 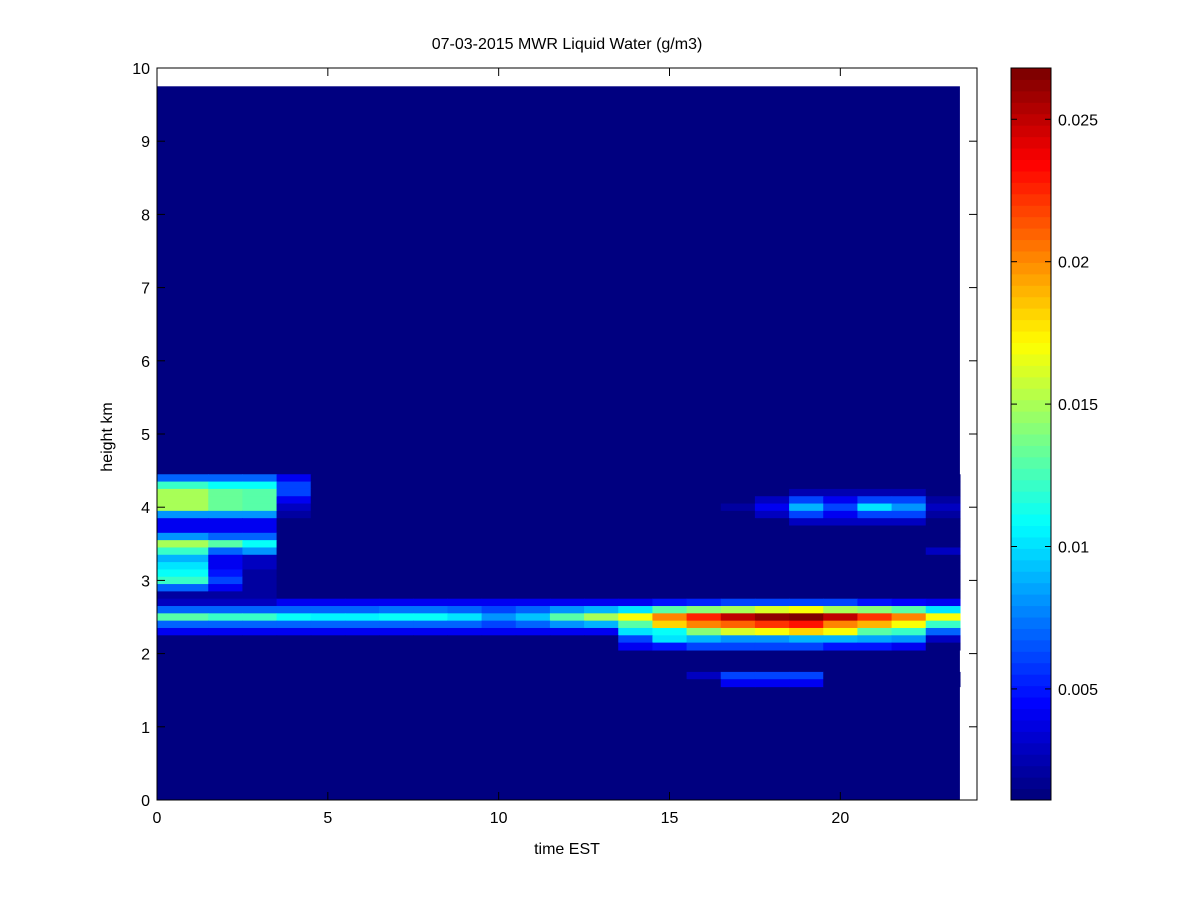 What do you see at coordinates (670, 818) in the screenshot?
I see `x-tick-label: 15` at bounding box center [670, 818].